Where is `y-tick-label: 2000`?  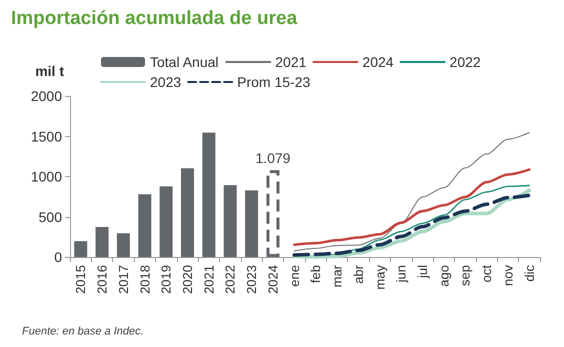 y-tick-label: 2000 is located at coordinates (46, 96).